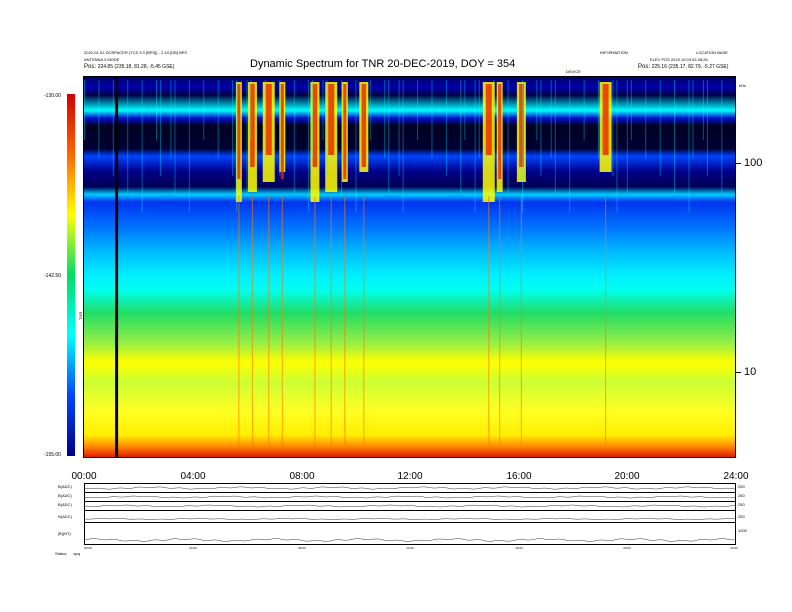 The height and width of the screenshot is (612, 792). I want to click on header-right-pos: Pos: 225.16 (235.17, 82.79, -5.27 GSE), so click(683, 67).